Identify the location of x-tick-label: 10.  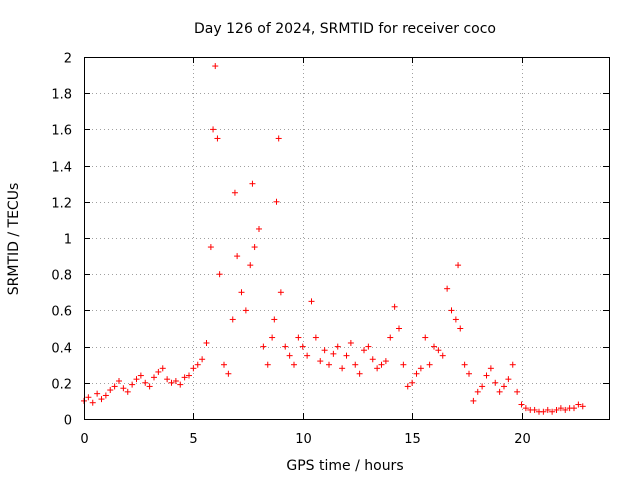
(303, 439).